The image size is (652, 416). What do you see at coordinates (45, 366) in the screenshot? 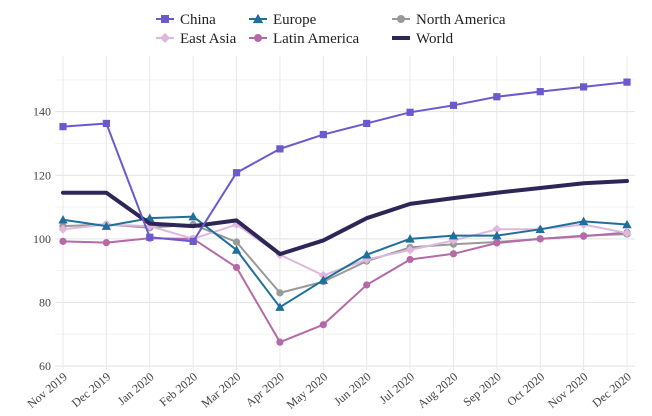
I see `y-tick-label: 60` at bounding box center [45, 366].